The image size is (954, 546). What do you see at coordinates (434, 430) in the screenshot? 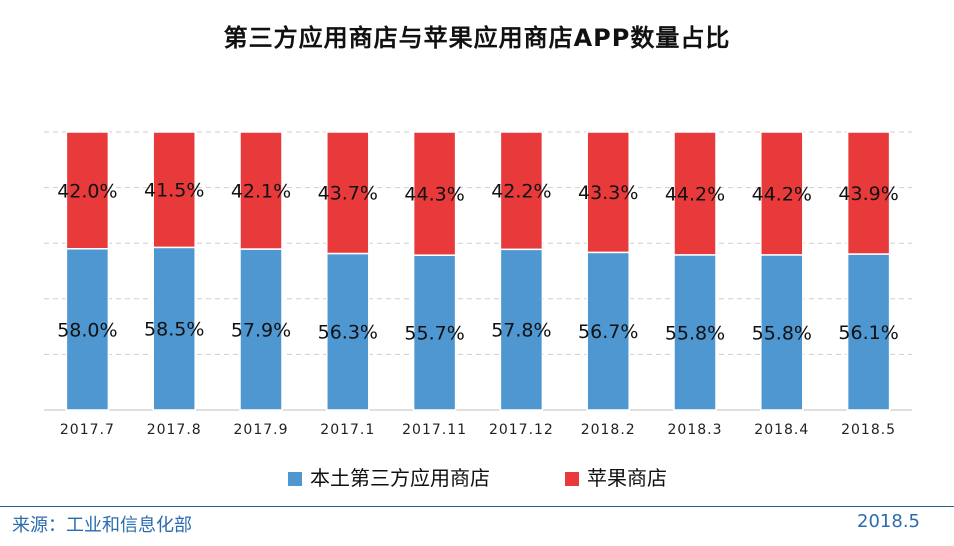
I see `x-tick-label: 2017.11` at bounding box center [434, 430].